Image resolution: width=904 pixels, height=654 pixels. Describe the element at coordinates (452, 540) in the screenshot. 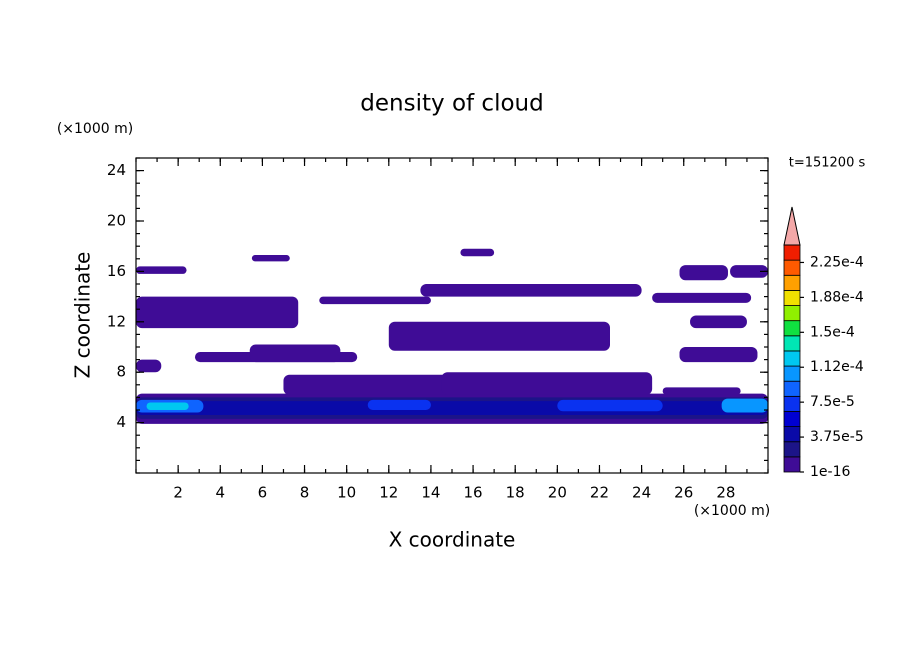

I see `x-axis-label: X coordinate` at that location.